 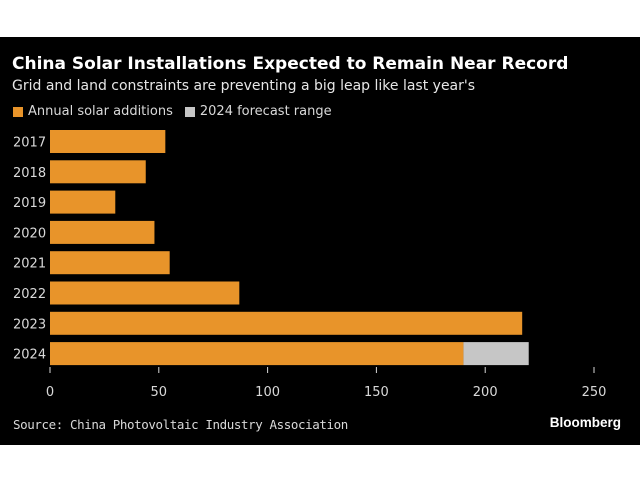 What do you see at coordinates (29, 233) in the screenshot?
I see `y-tick-label-2020: 2020` at bounding box center [29, 233].